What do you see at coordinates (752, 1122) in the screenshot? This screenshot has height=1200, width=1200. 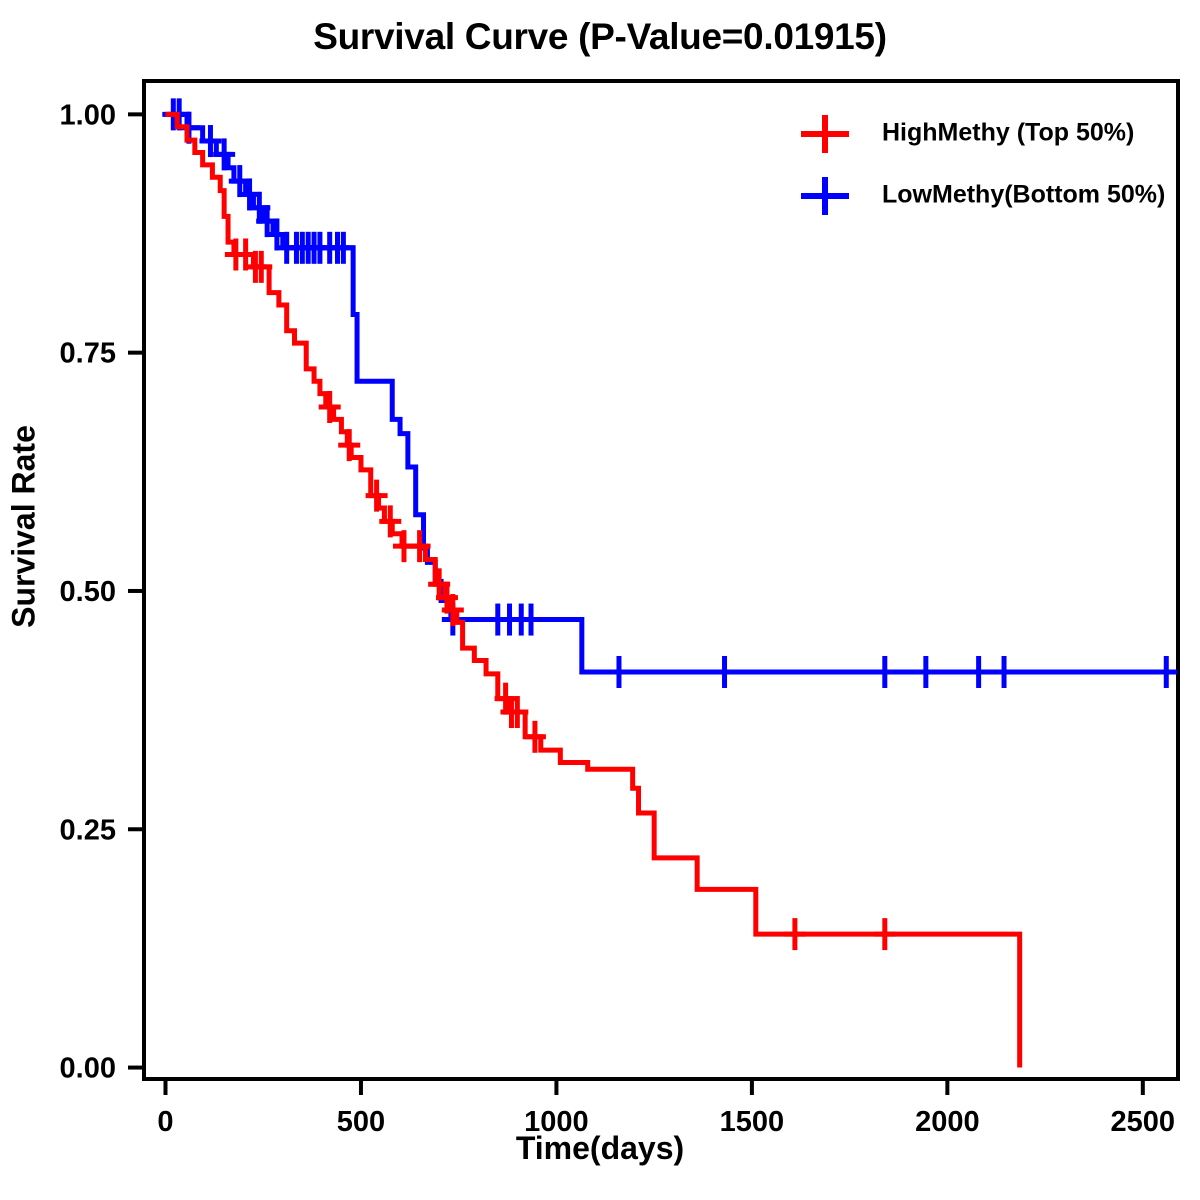 I see `x-tick-label: 1500` at bounding box center [752, 1122].